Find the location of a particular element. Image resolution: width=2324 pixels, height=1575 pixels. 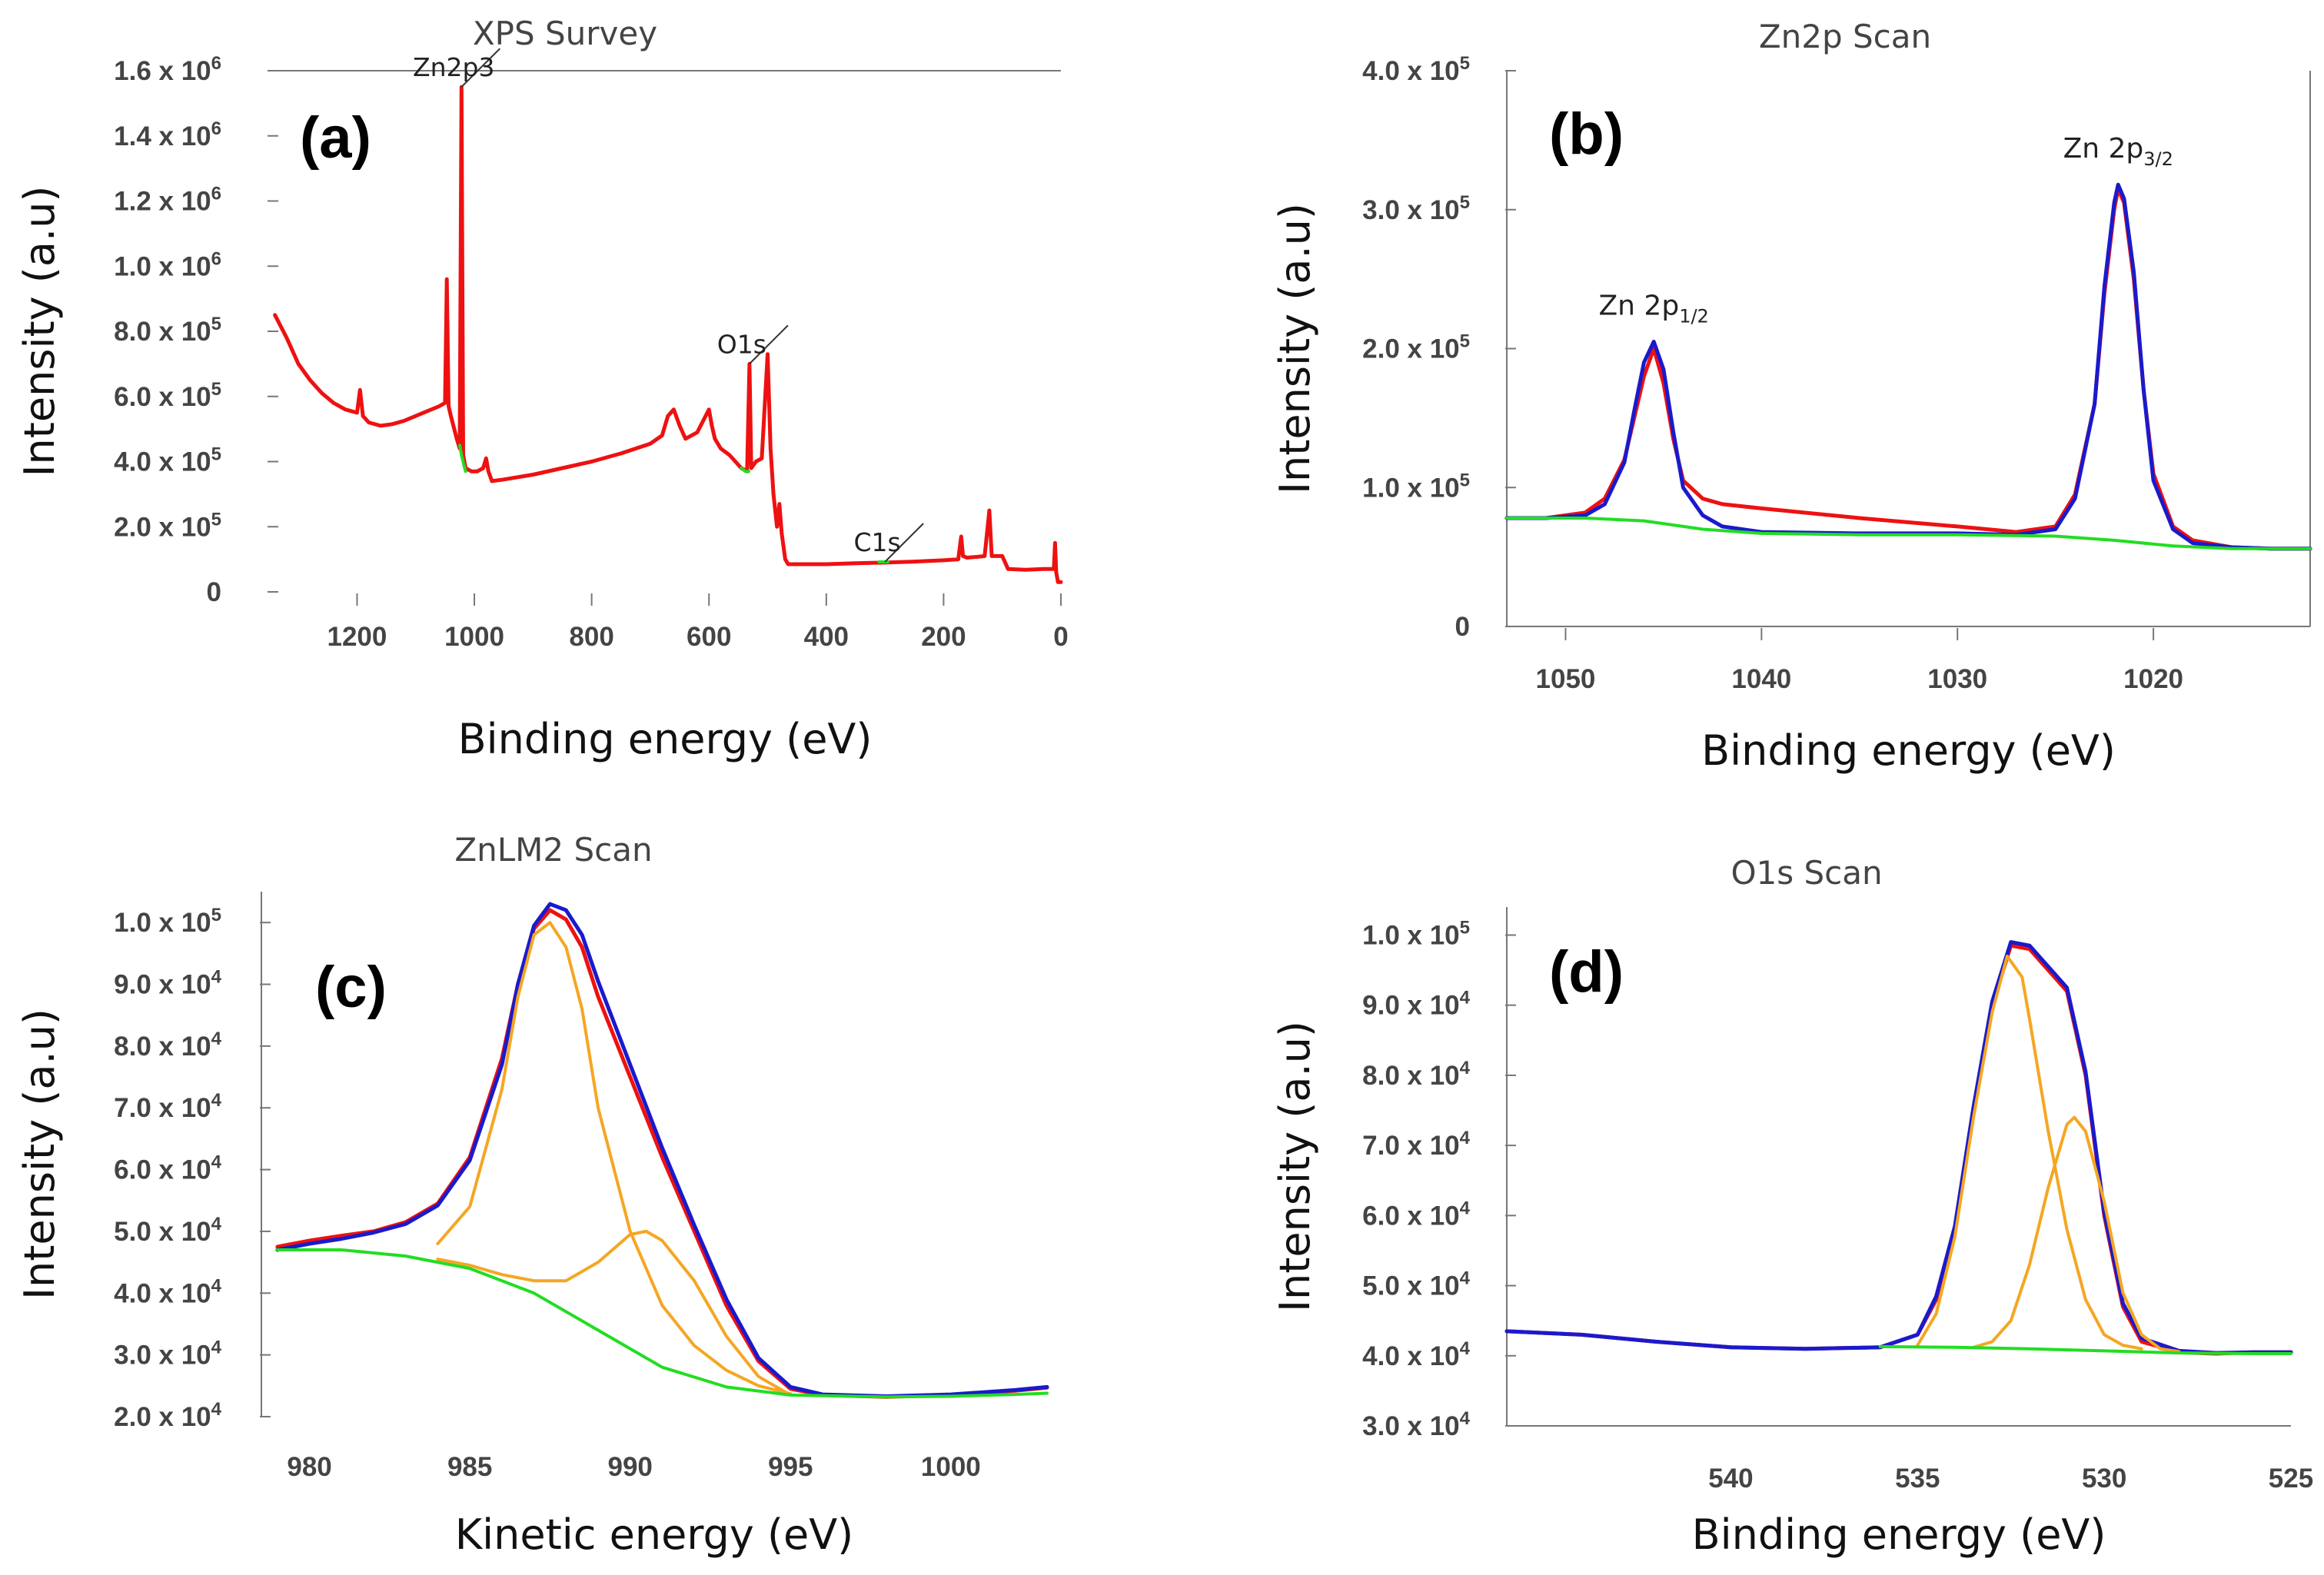

x-tick-label: 1000 is located at coordinates (474, 637).